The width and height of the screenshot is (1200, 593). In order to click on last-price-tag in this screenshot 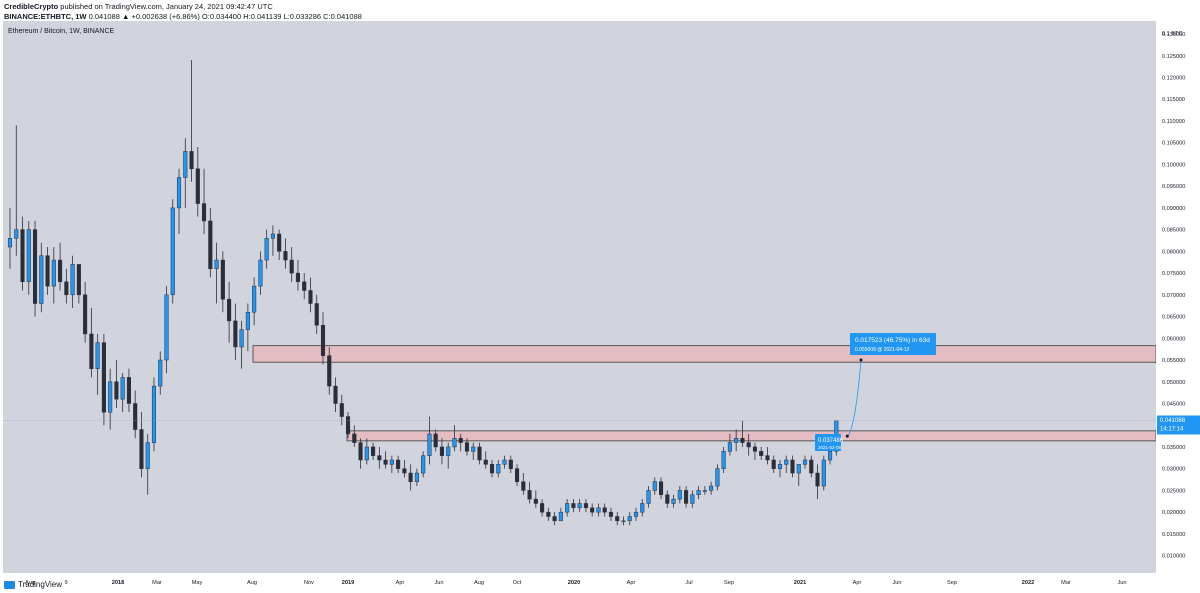, I will do `click(1178, 425)`.